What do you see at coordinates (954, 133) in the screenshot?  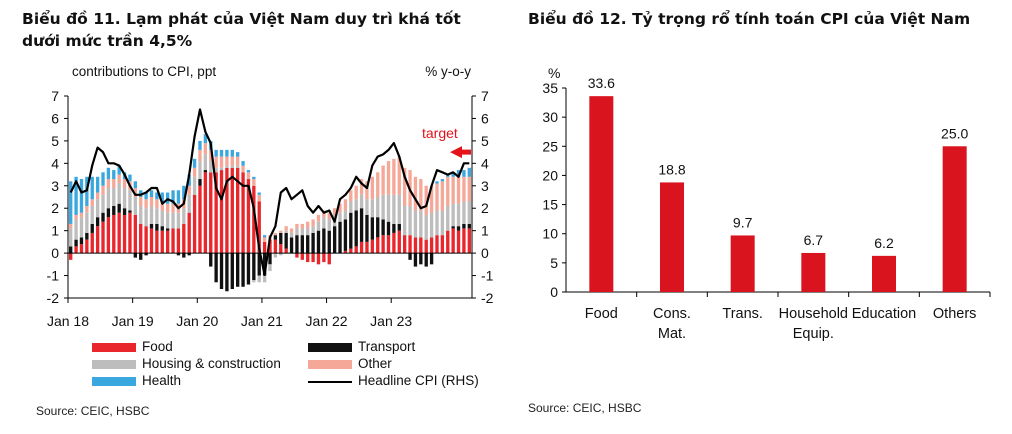 I see `chart2-value-label: 25.0` at bounding box center [954, 133].